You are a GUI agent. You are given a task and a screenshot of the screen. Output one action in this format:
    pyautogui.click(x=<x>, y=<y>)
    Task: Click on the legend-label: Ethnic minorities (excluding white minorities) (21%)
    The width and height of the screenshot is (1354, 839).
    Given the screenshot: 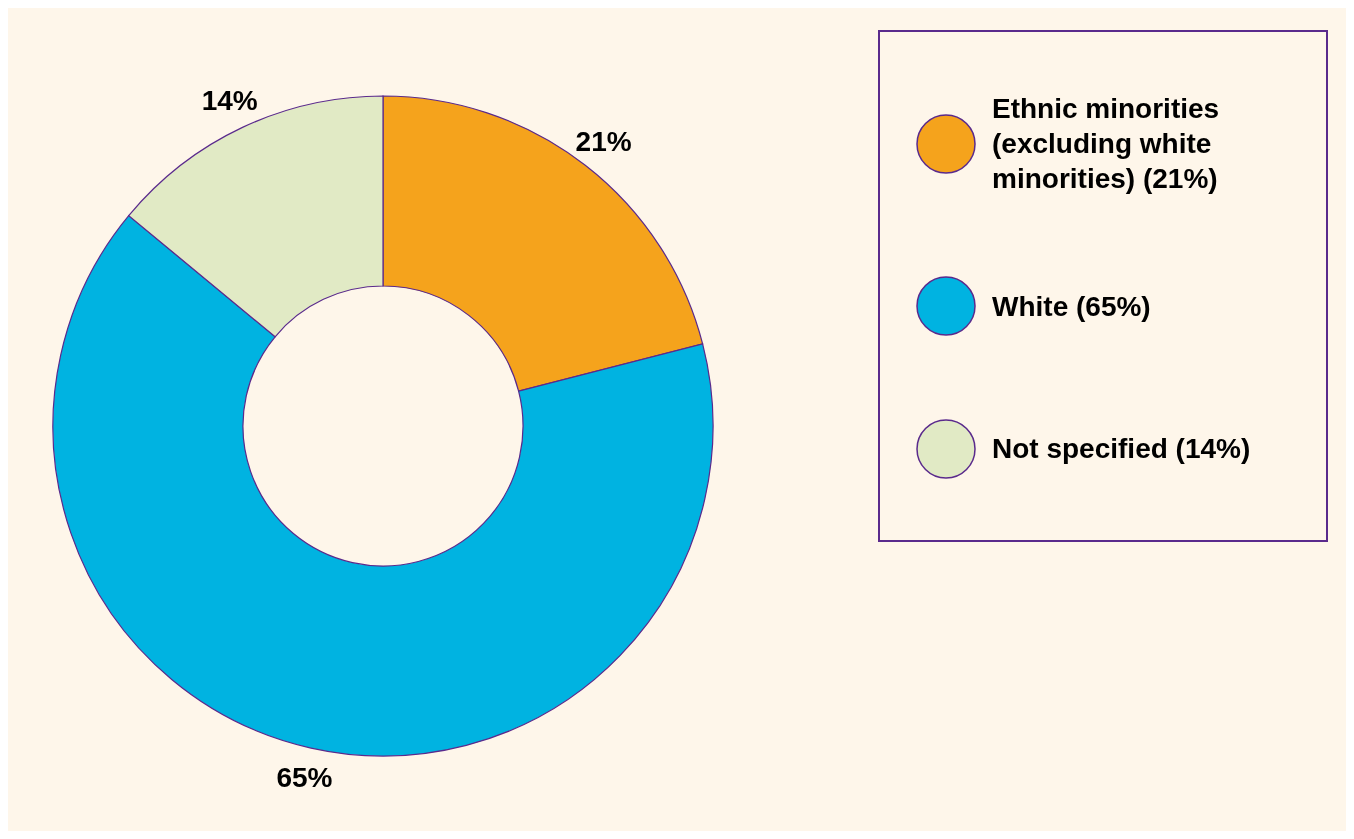 What is the action you would take?
    pyautogui.click(x=1106, y=144)
    